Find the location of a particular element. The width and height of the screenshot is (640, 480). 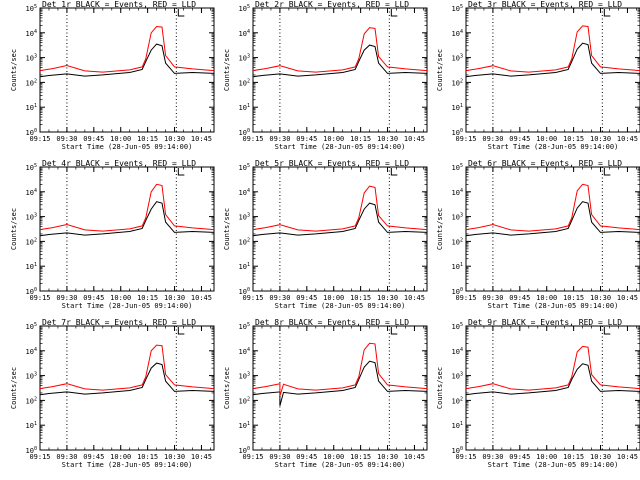

chart-title: Det 4r BLACK = Events, RED = LLD is located at coordinates (119, 163).